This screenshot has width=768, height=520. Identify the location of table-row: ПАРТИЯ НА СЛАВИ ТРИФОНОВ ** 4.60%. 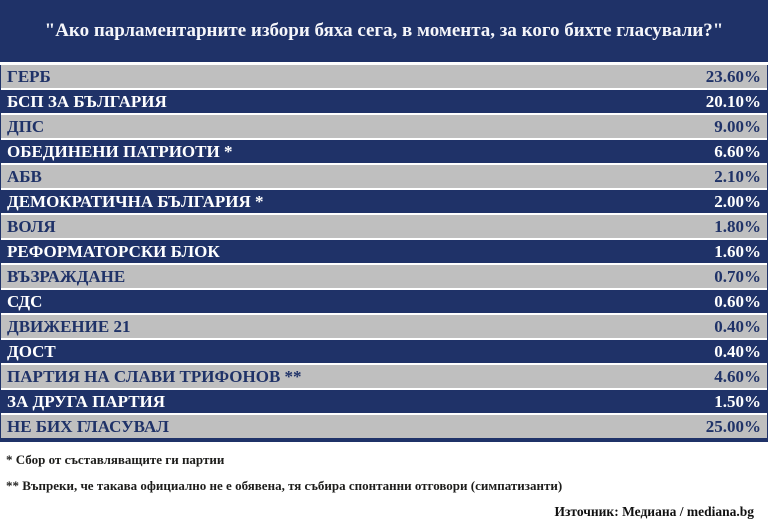
(384, 376).